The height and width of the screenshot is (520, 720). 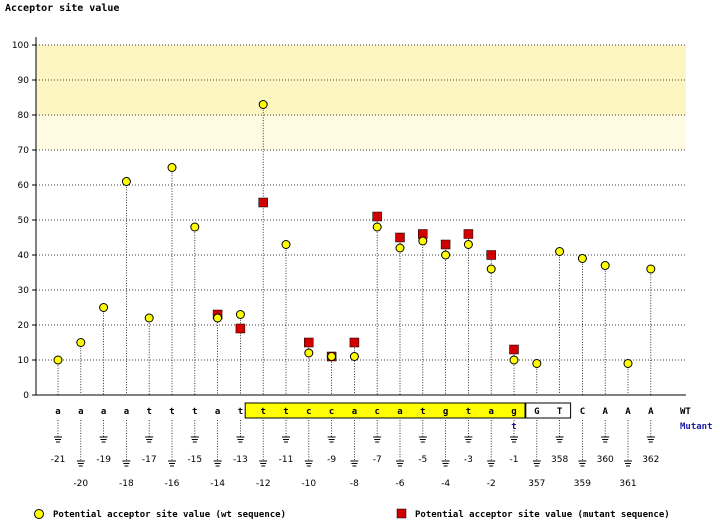 I want to click on row-label-wt: WT, so click(x=685, y=412).